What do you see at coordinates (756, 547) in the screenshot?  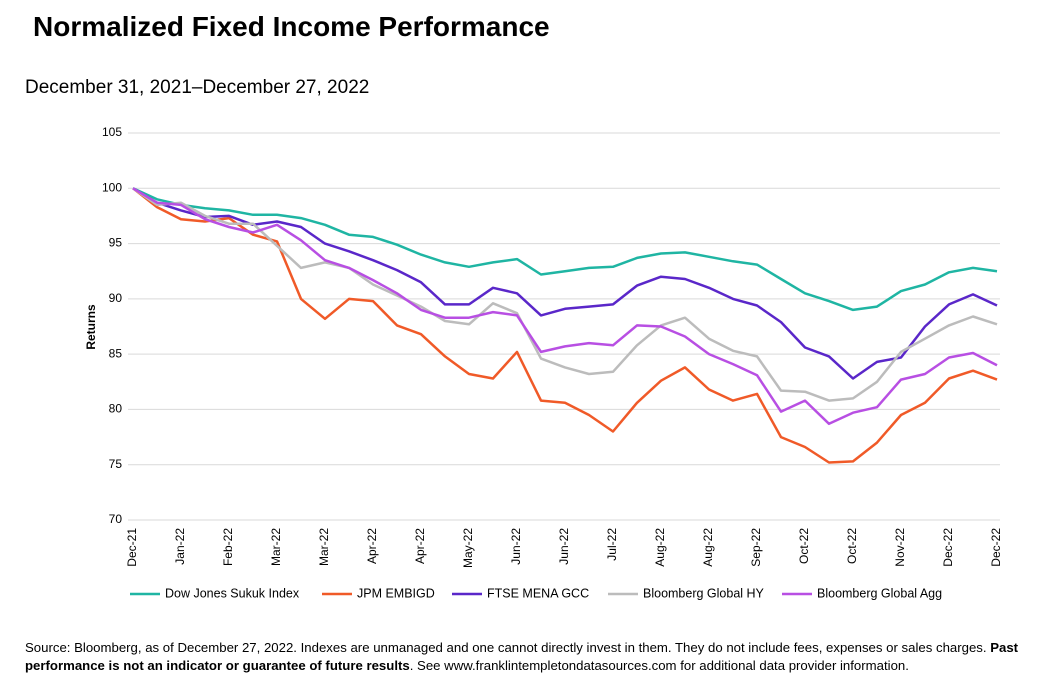 I see `x-tick-label: Sep-22` at bounding box center [756, 547].